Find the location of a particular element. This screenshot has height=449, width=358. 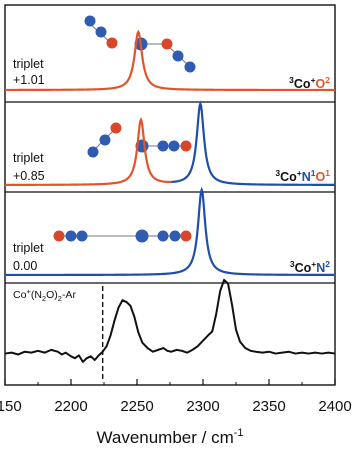

species-1-sub1: 2 is located at coordinates (327, 80).